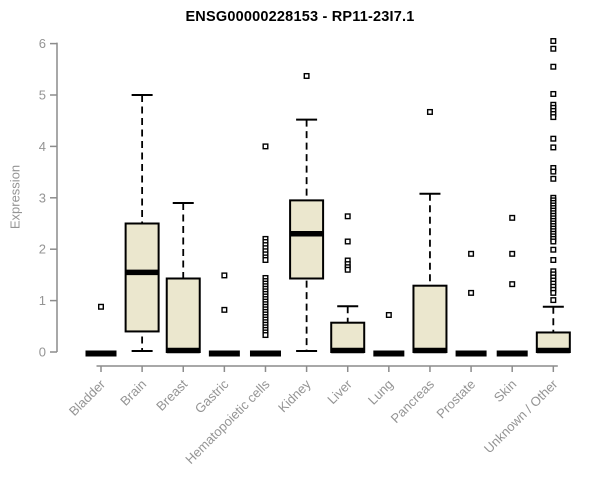 The image size is (600, 500). Describe the element at coordinates (388, 314) in the screenshot. I see `outlier-point-lung` at that location.